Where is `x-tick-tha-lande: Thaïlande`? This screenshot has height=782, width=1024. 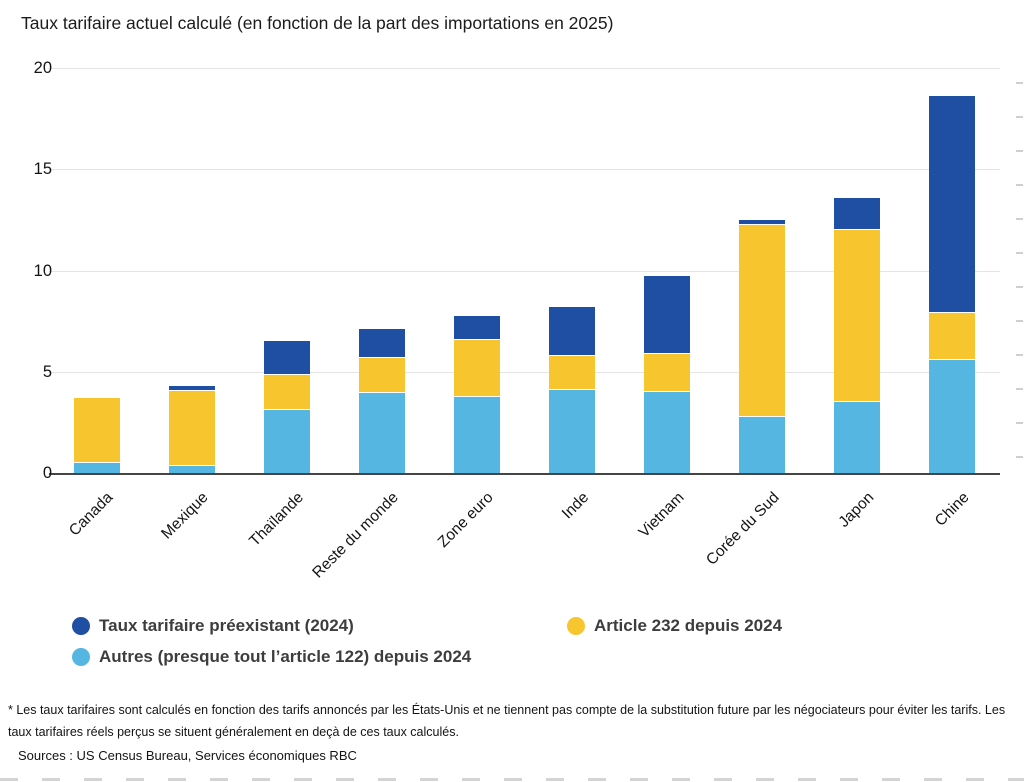
x-tick-tha-lande: Thaïlande is located at coordinates (276, 519).